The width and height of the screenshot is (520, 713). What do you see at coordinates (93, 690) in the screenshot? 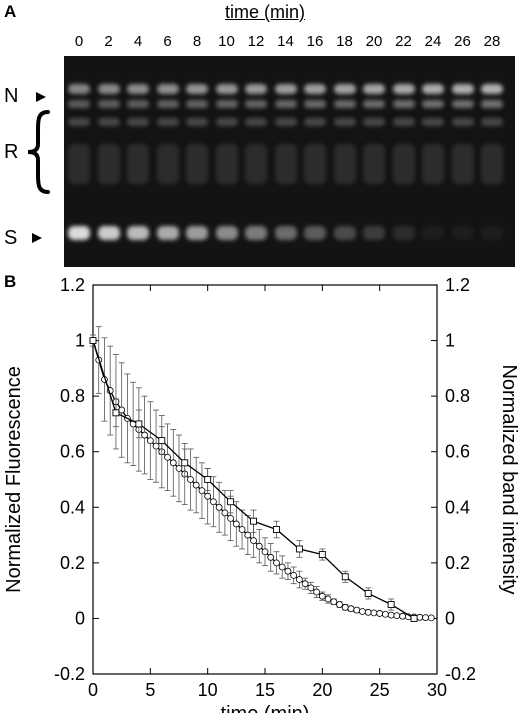
I see `x-tick-label: 0` at bounding box center [93, 690].